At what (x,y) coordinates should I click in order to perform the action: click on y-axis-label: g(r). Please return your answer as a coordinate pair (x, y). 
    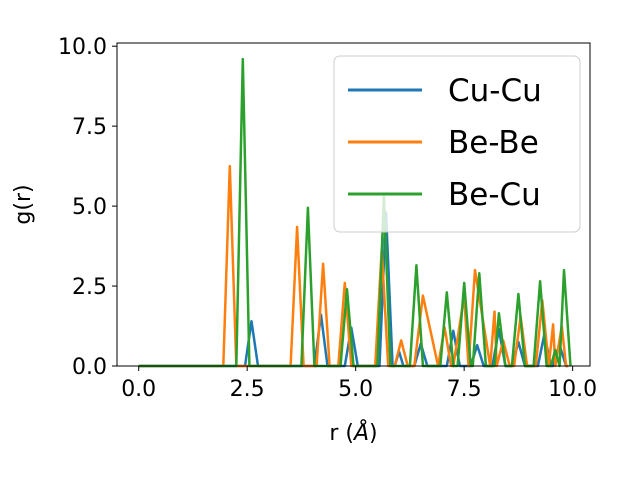
    Looking at the image, I should click on (23, 204).